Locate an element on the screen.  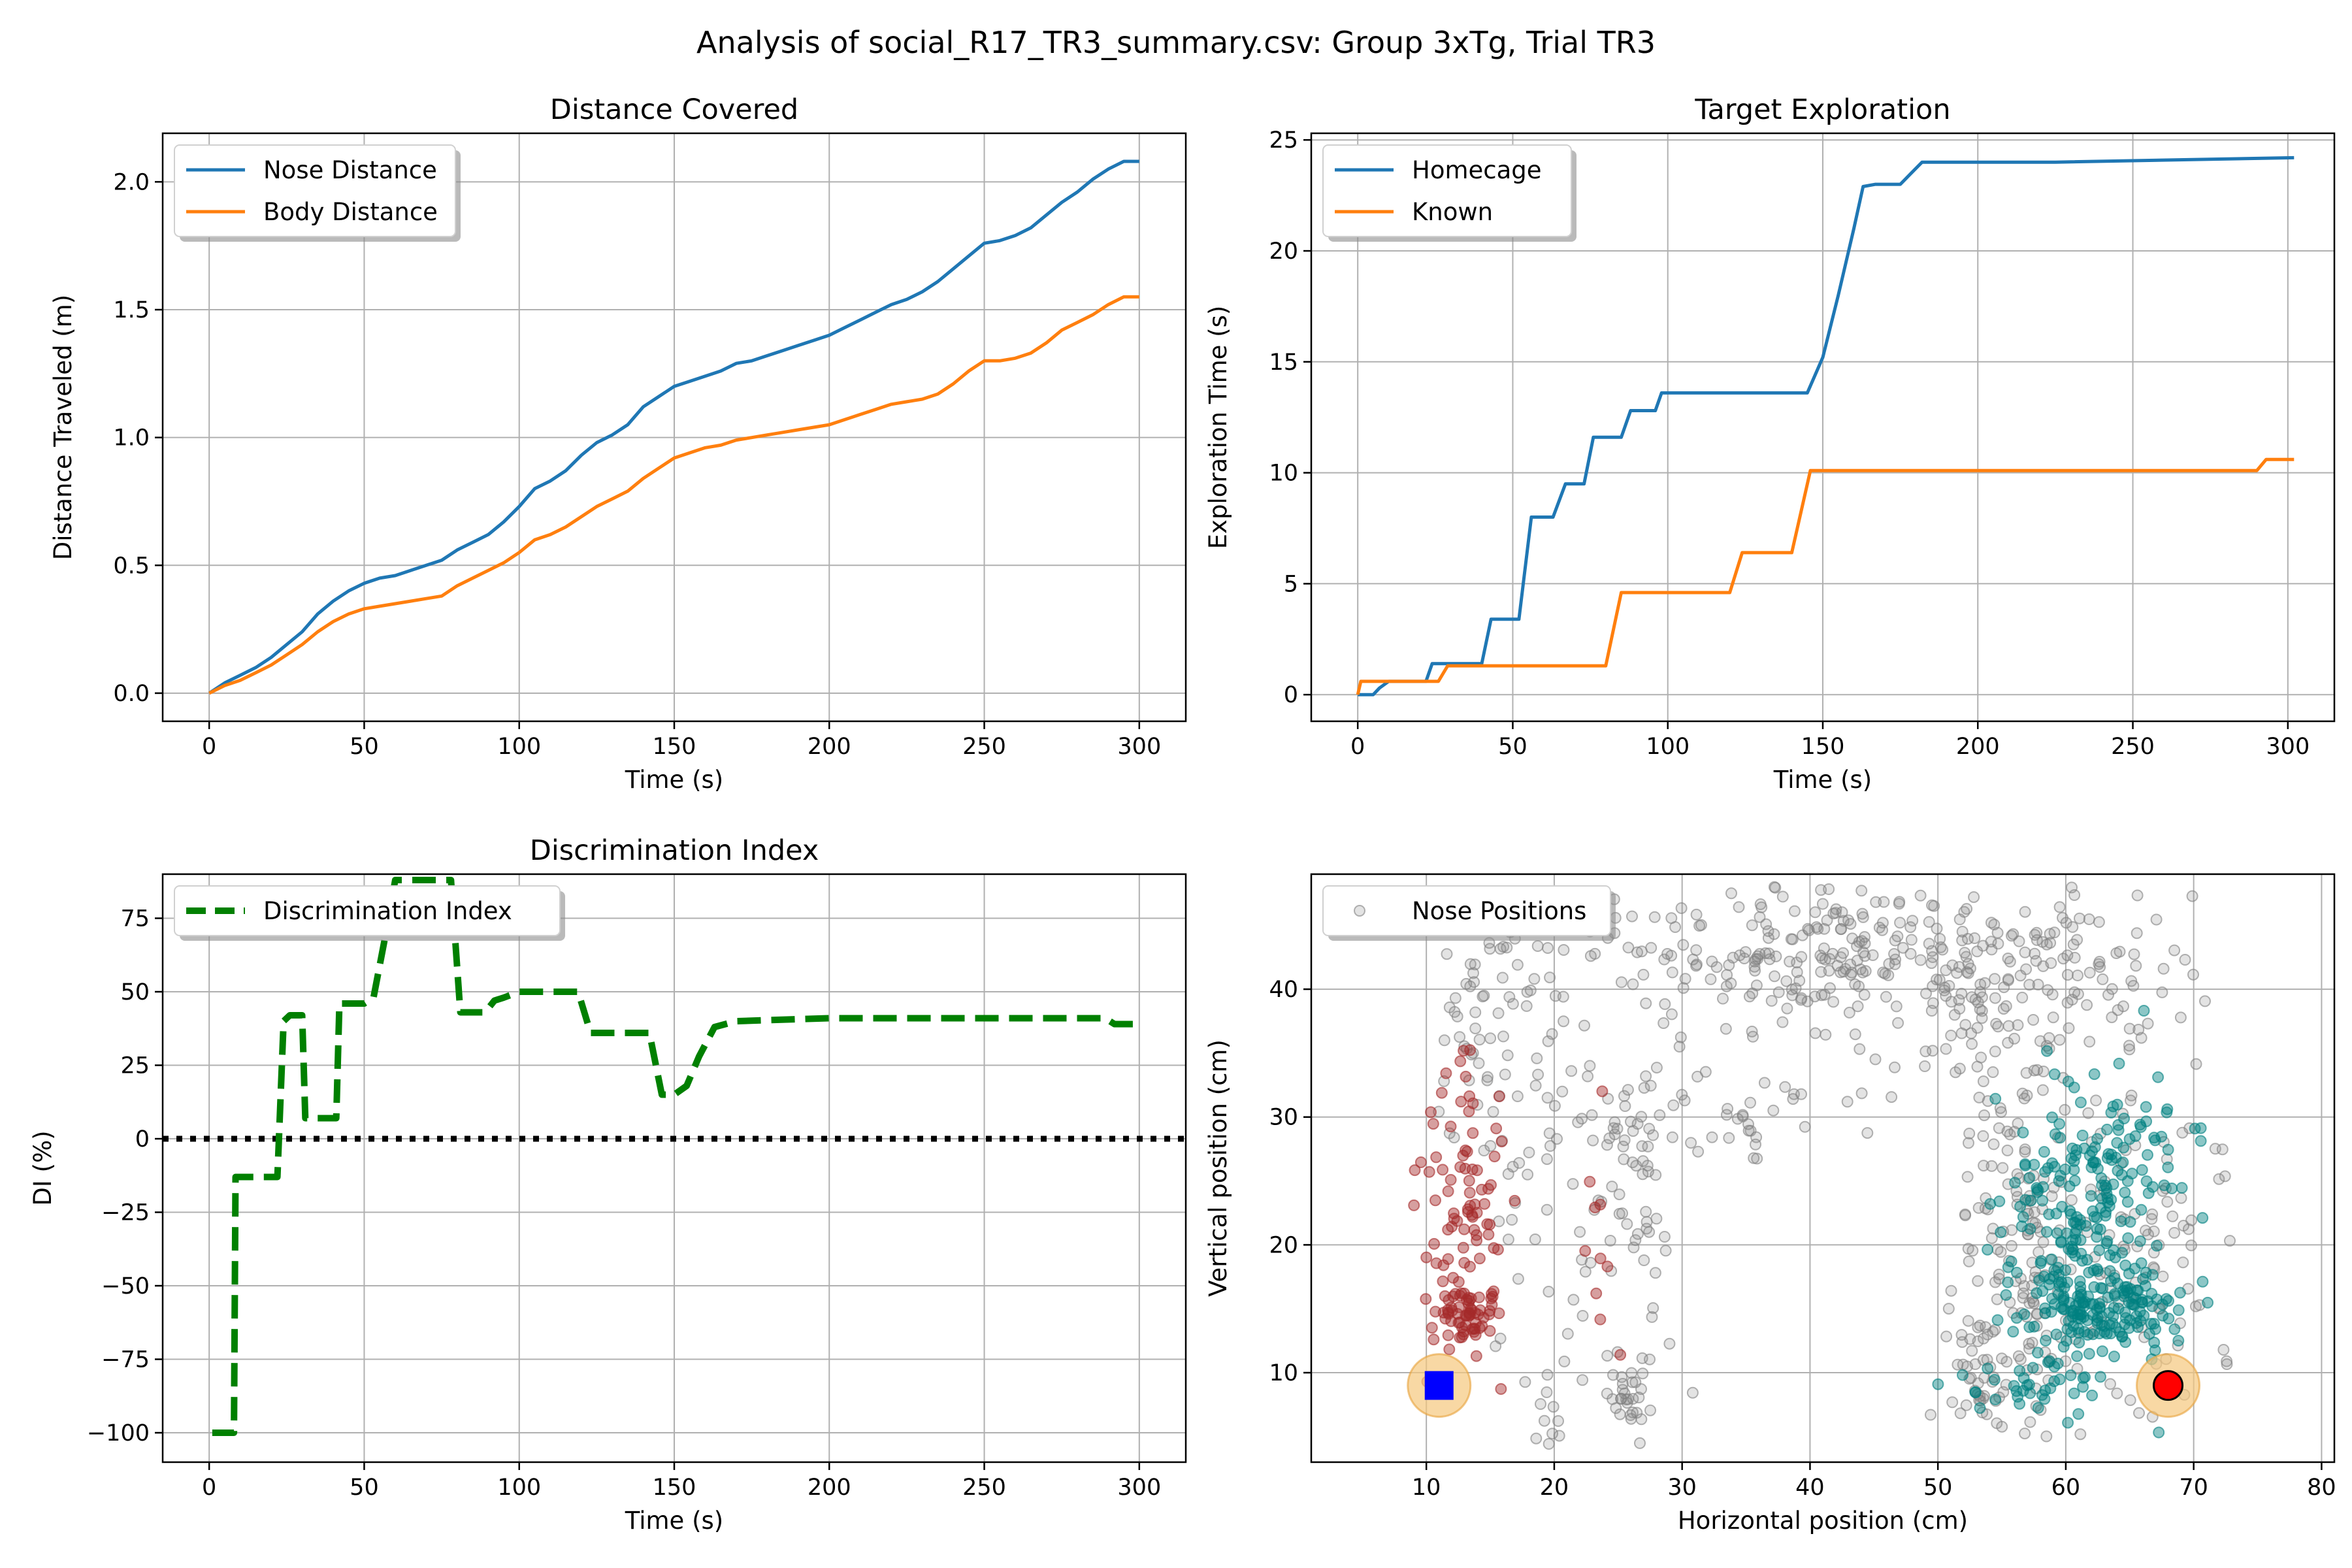
y-axis-label: Distance Traveled (m) is located at coordinates (63, 427).